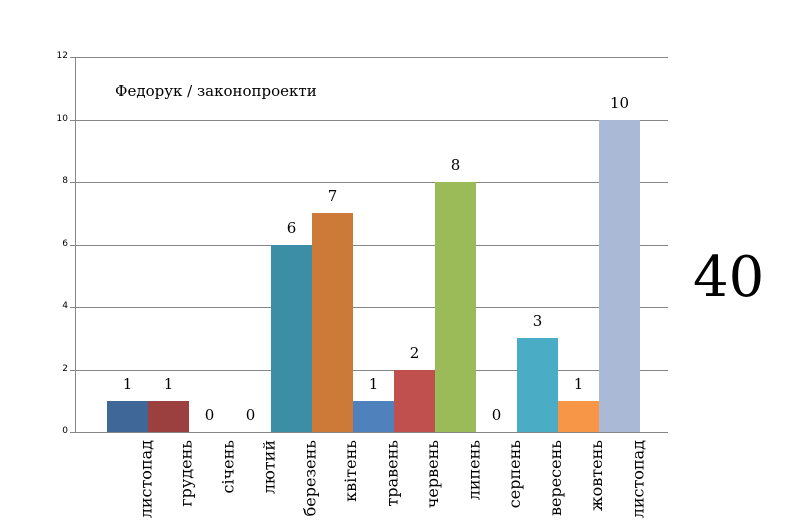 Image resolution: width=789 pixels, height=521 pixels. What do you see at coordinates (350, 471) in the screenshot?
I see `x-tick-label: квітень` at bounding box center [350, 471].